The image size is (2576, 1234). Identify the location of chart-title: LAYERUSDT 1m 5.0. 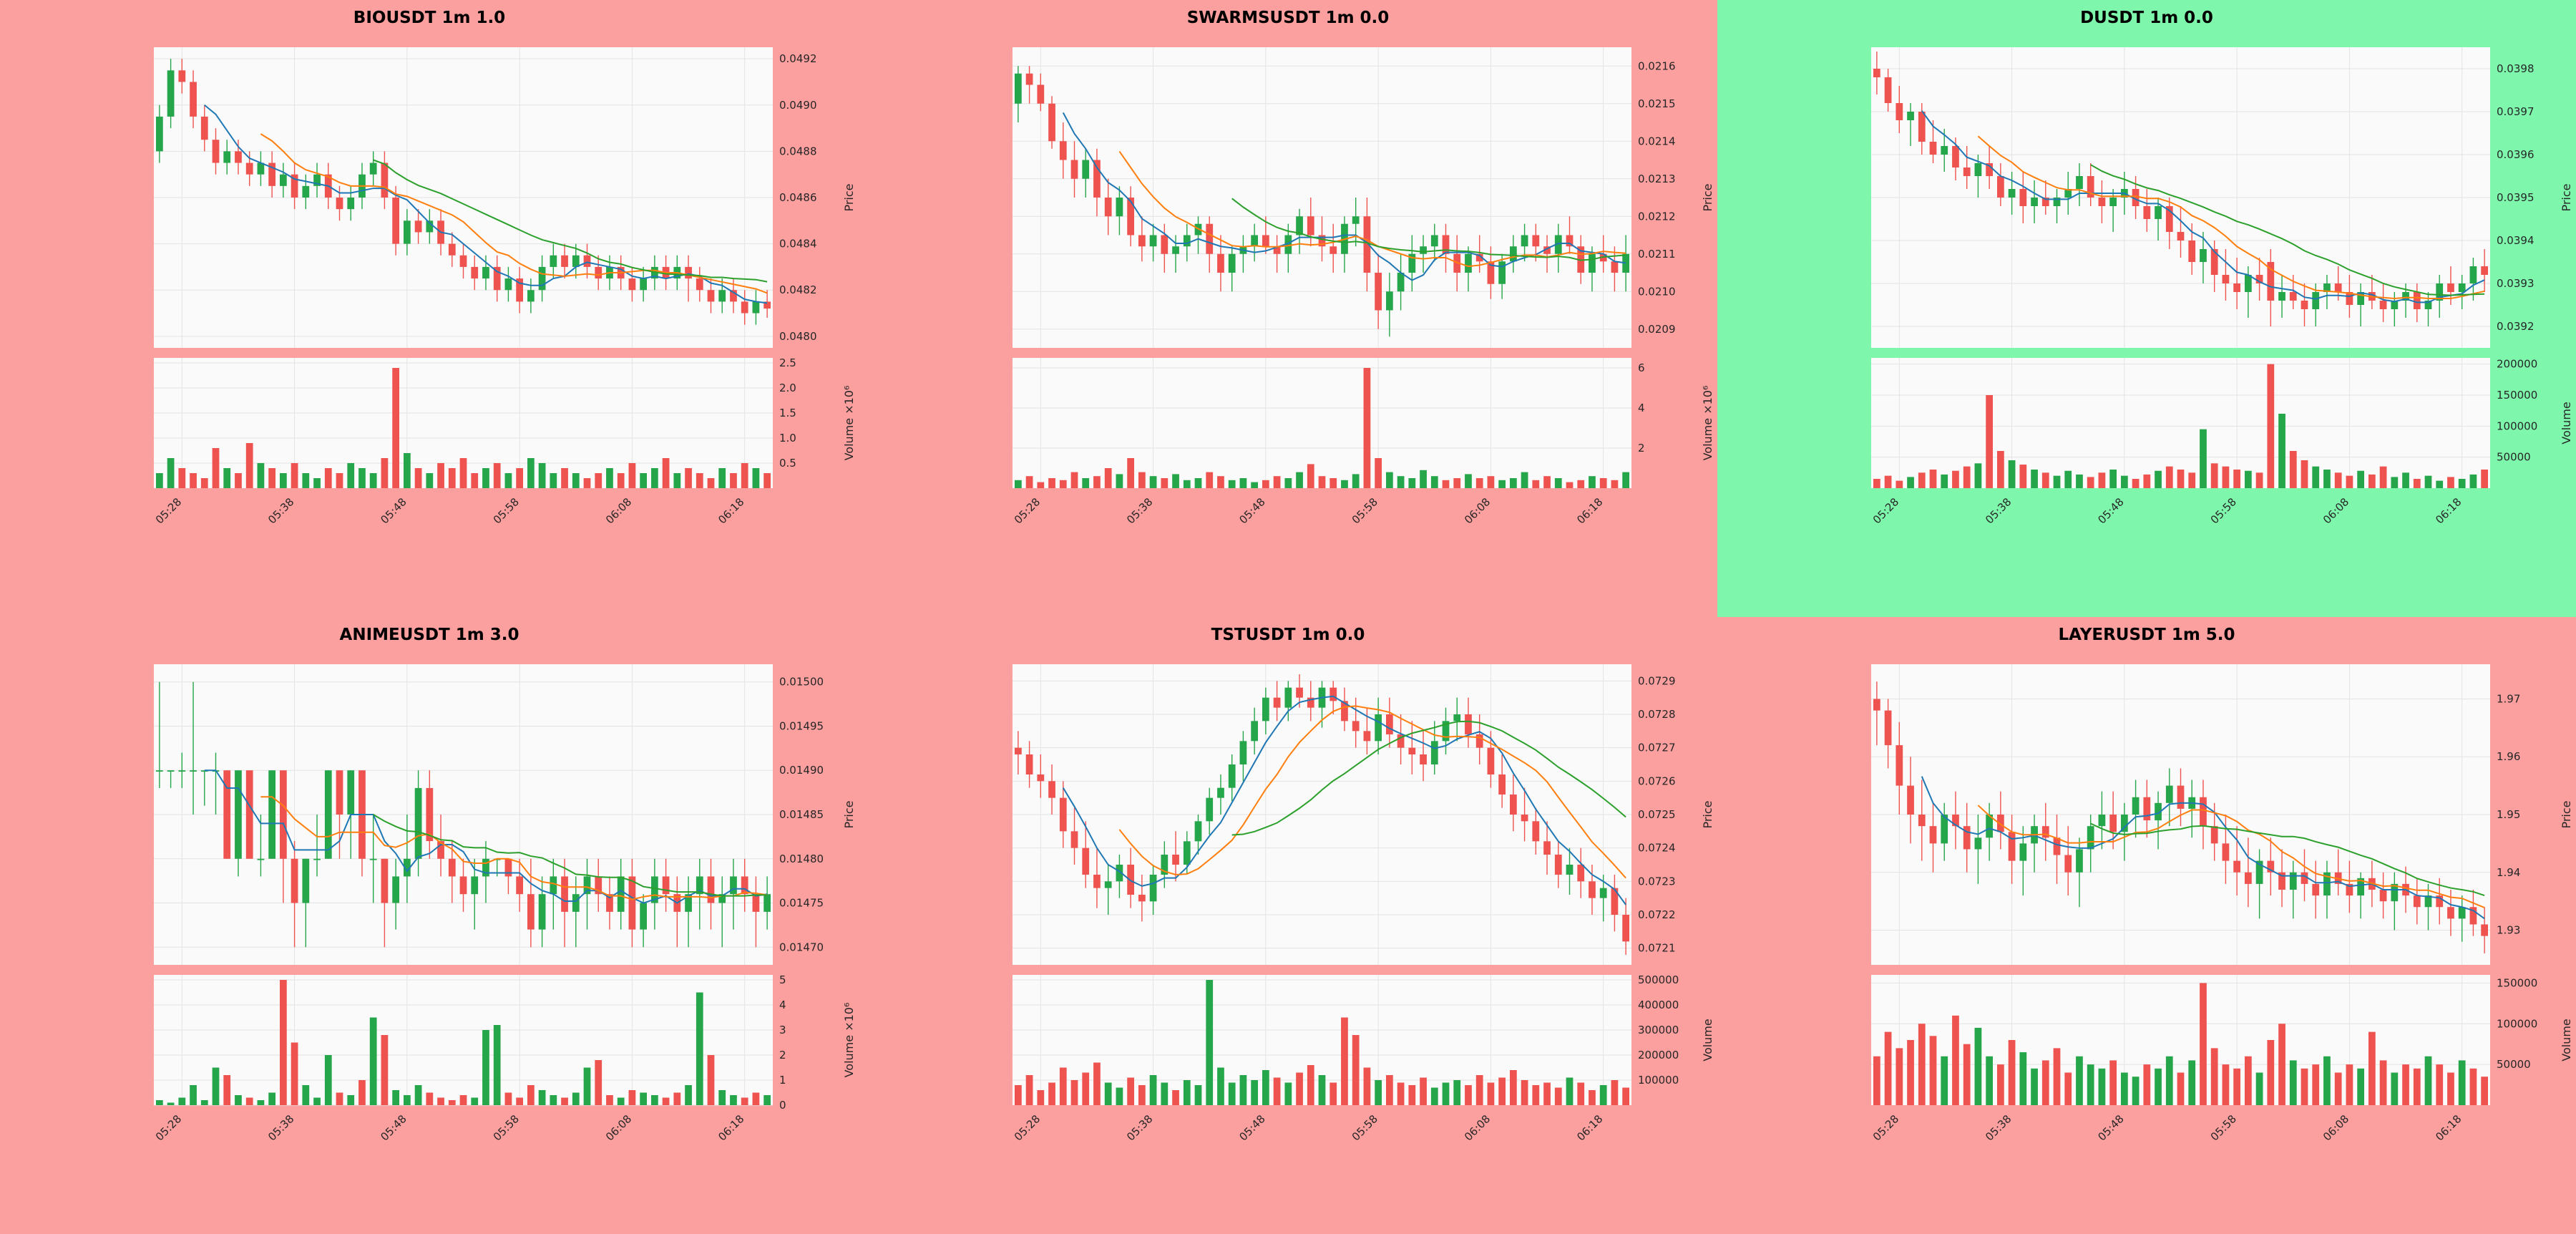
(2146, 635).